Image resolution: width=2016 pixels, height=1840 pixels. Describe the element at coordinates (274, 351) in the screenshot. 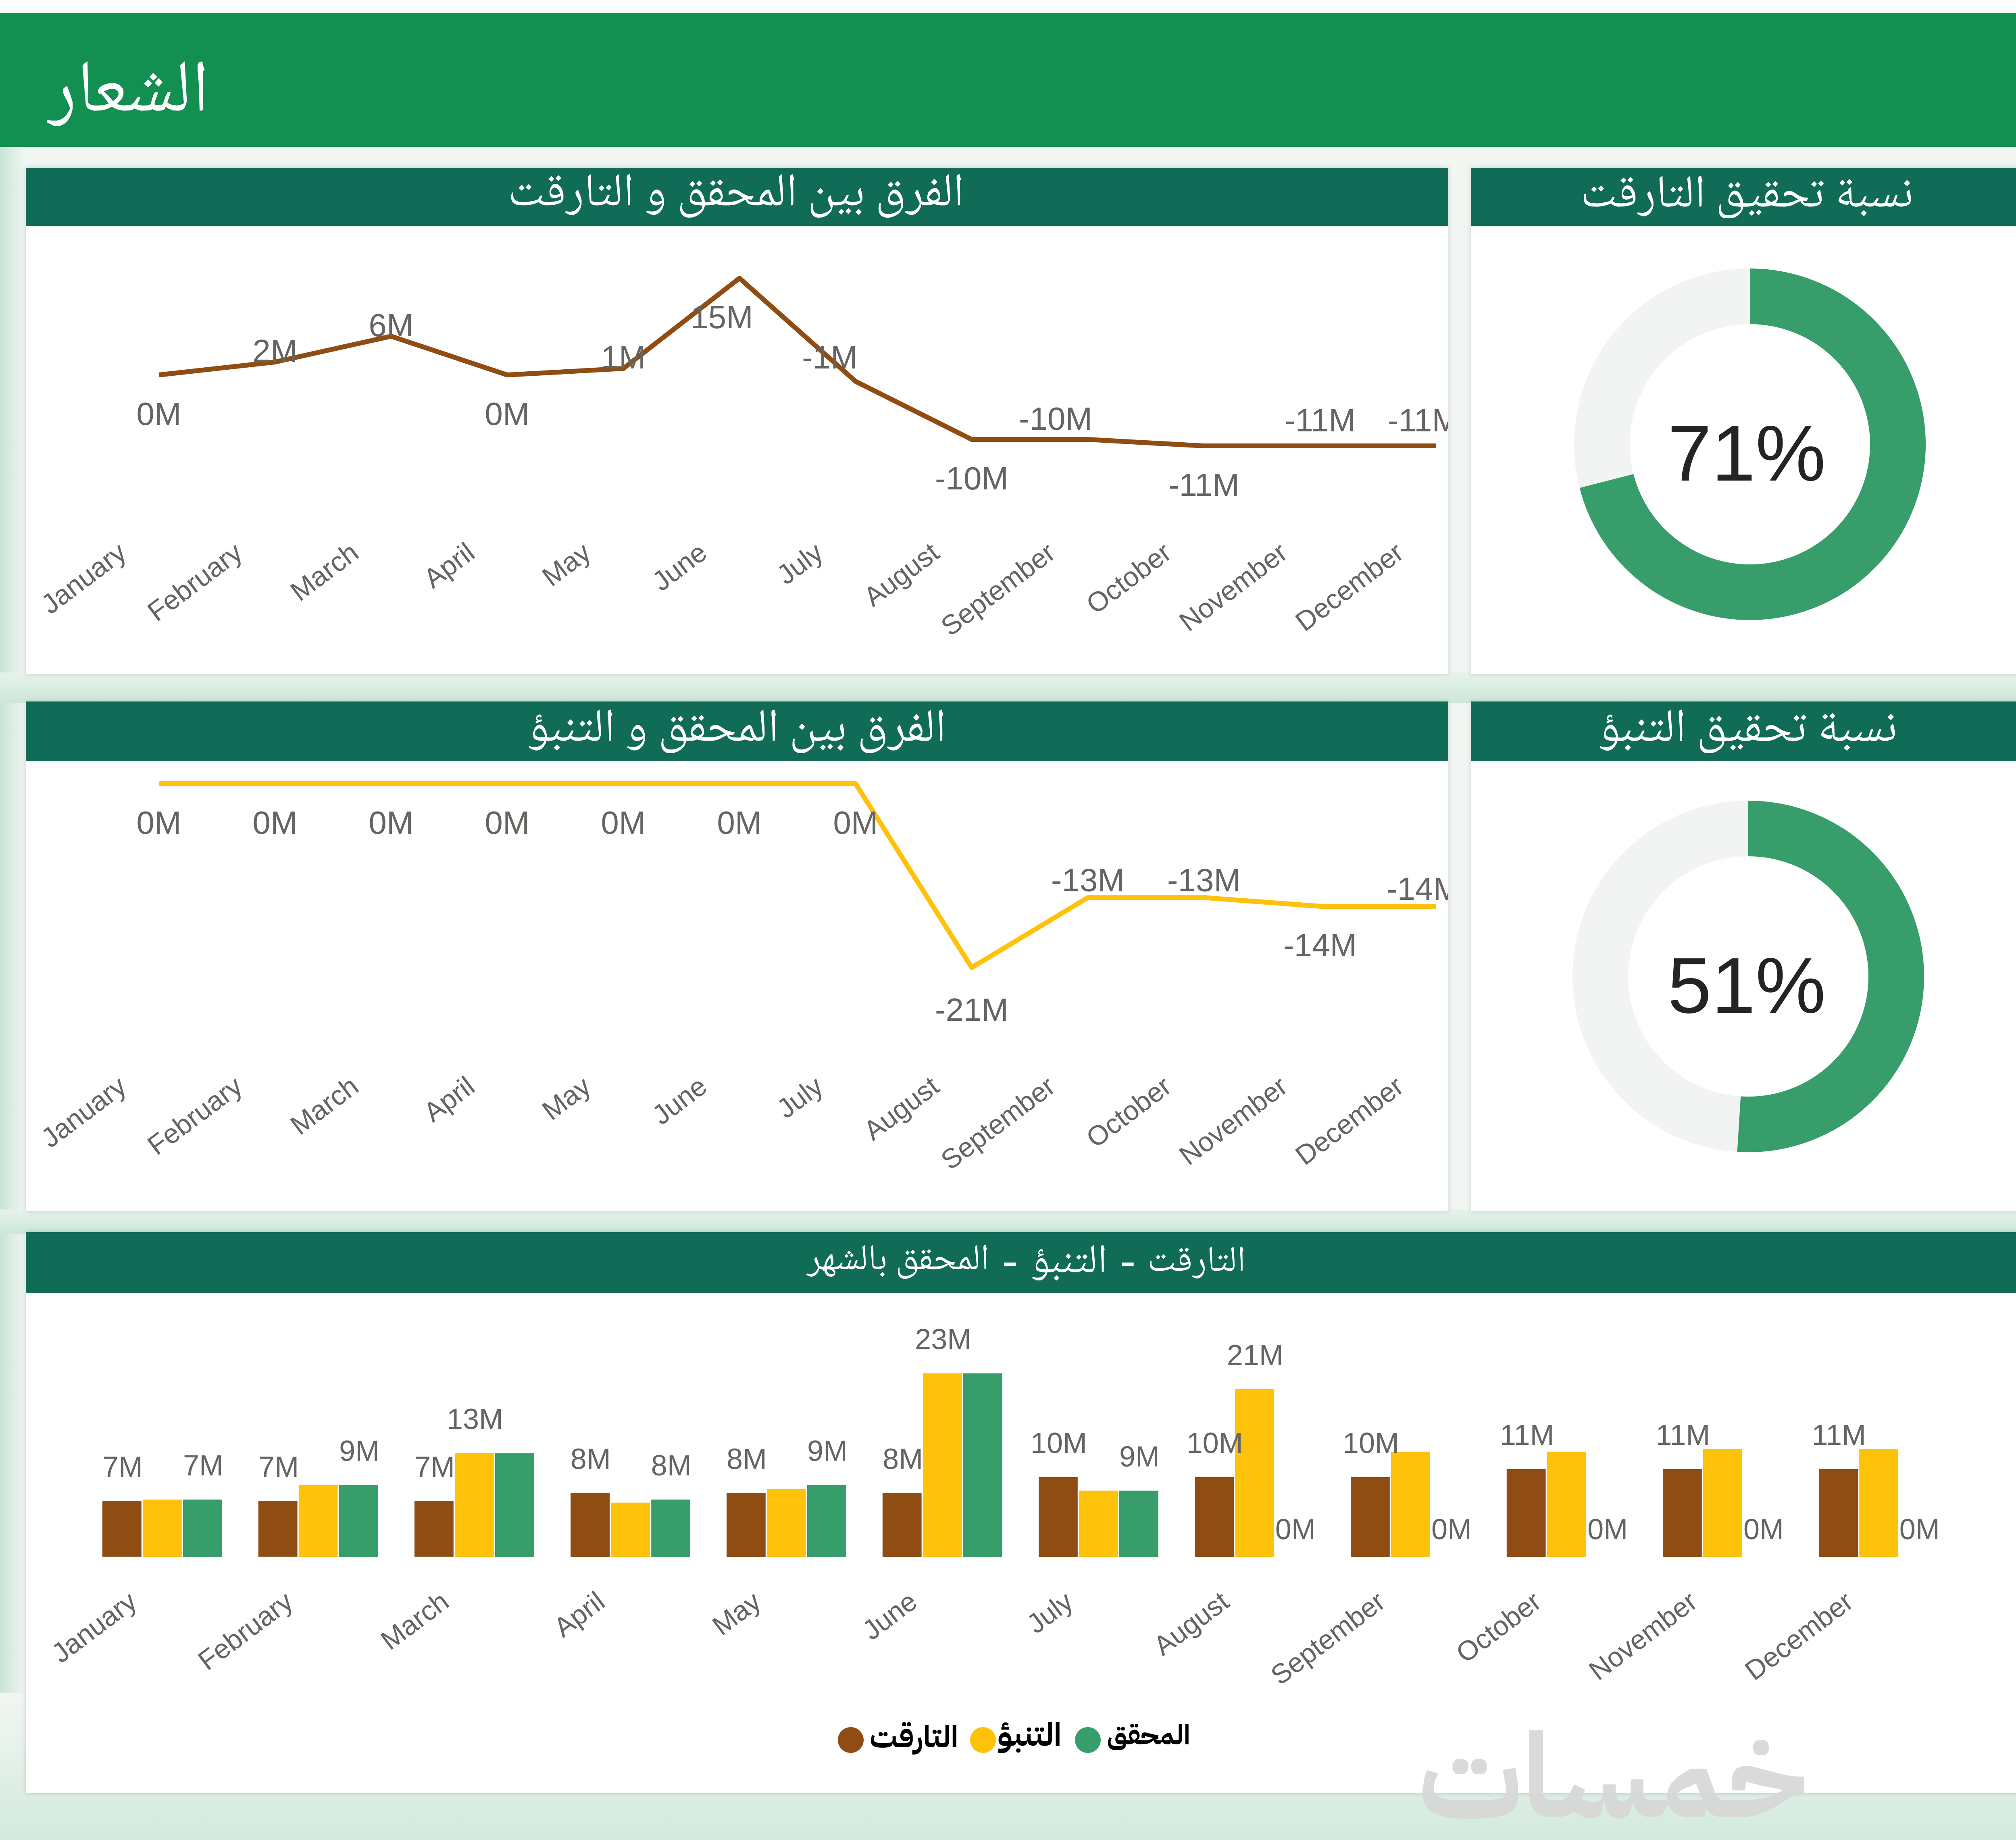

I see `svg-text: 2M` at that location.